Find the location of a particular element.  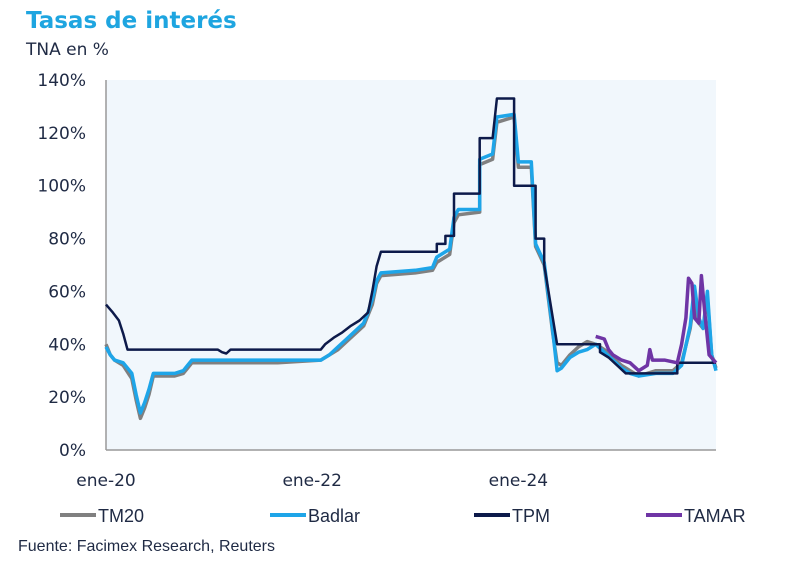

y-tick-label: 60% is located at coordinates (67, 292).